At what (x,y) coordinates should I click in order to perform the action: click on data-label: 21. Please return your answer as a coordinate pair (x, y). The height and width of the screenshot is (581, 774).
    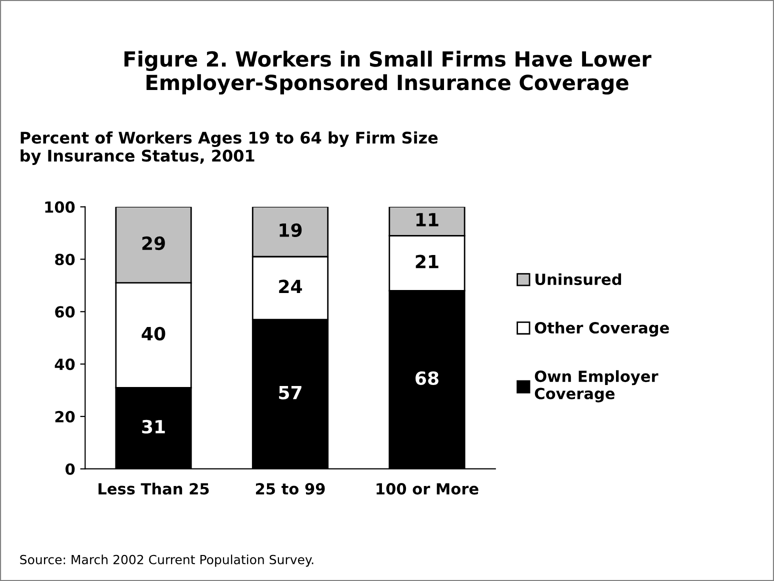
    Looking at the image, I should click on (427, 261).